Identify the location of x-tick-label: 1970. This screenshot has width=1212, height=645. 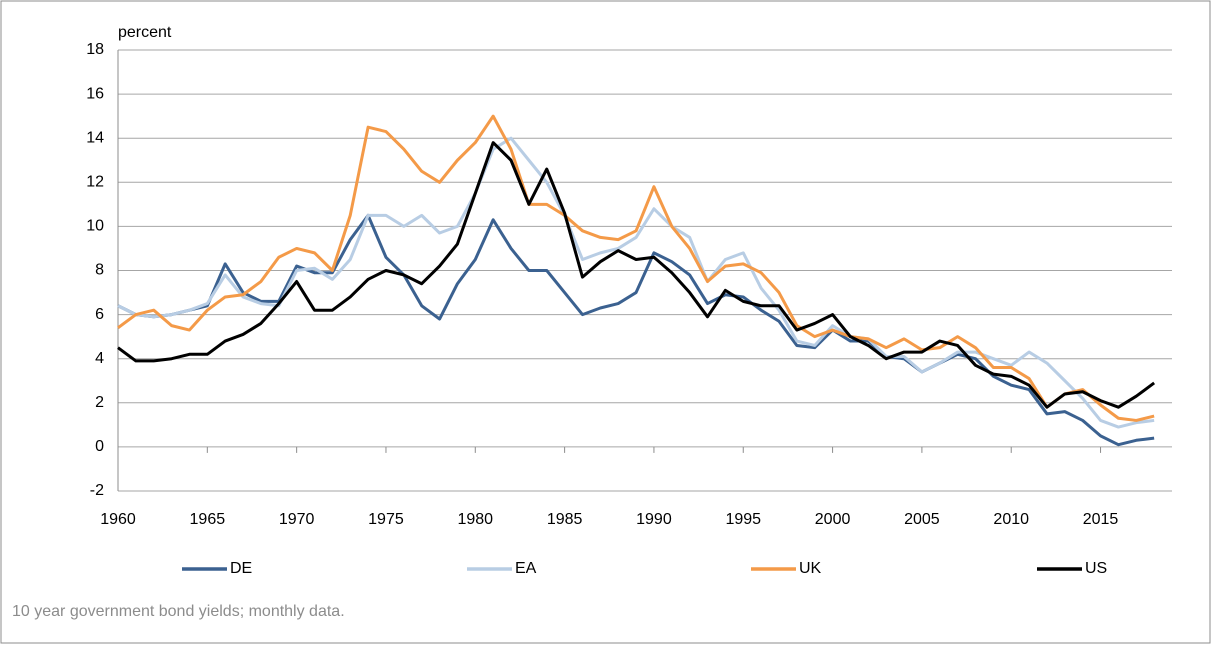
(297, 519).